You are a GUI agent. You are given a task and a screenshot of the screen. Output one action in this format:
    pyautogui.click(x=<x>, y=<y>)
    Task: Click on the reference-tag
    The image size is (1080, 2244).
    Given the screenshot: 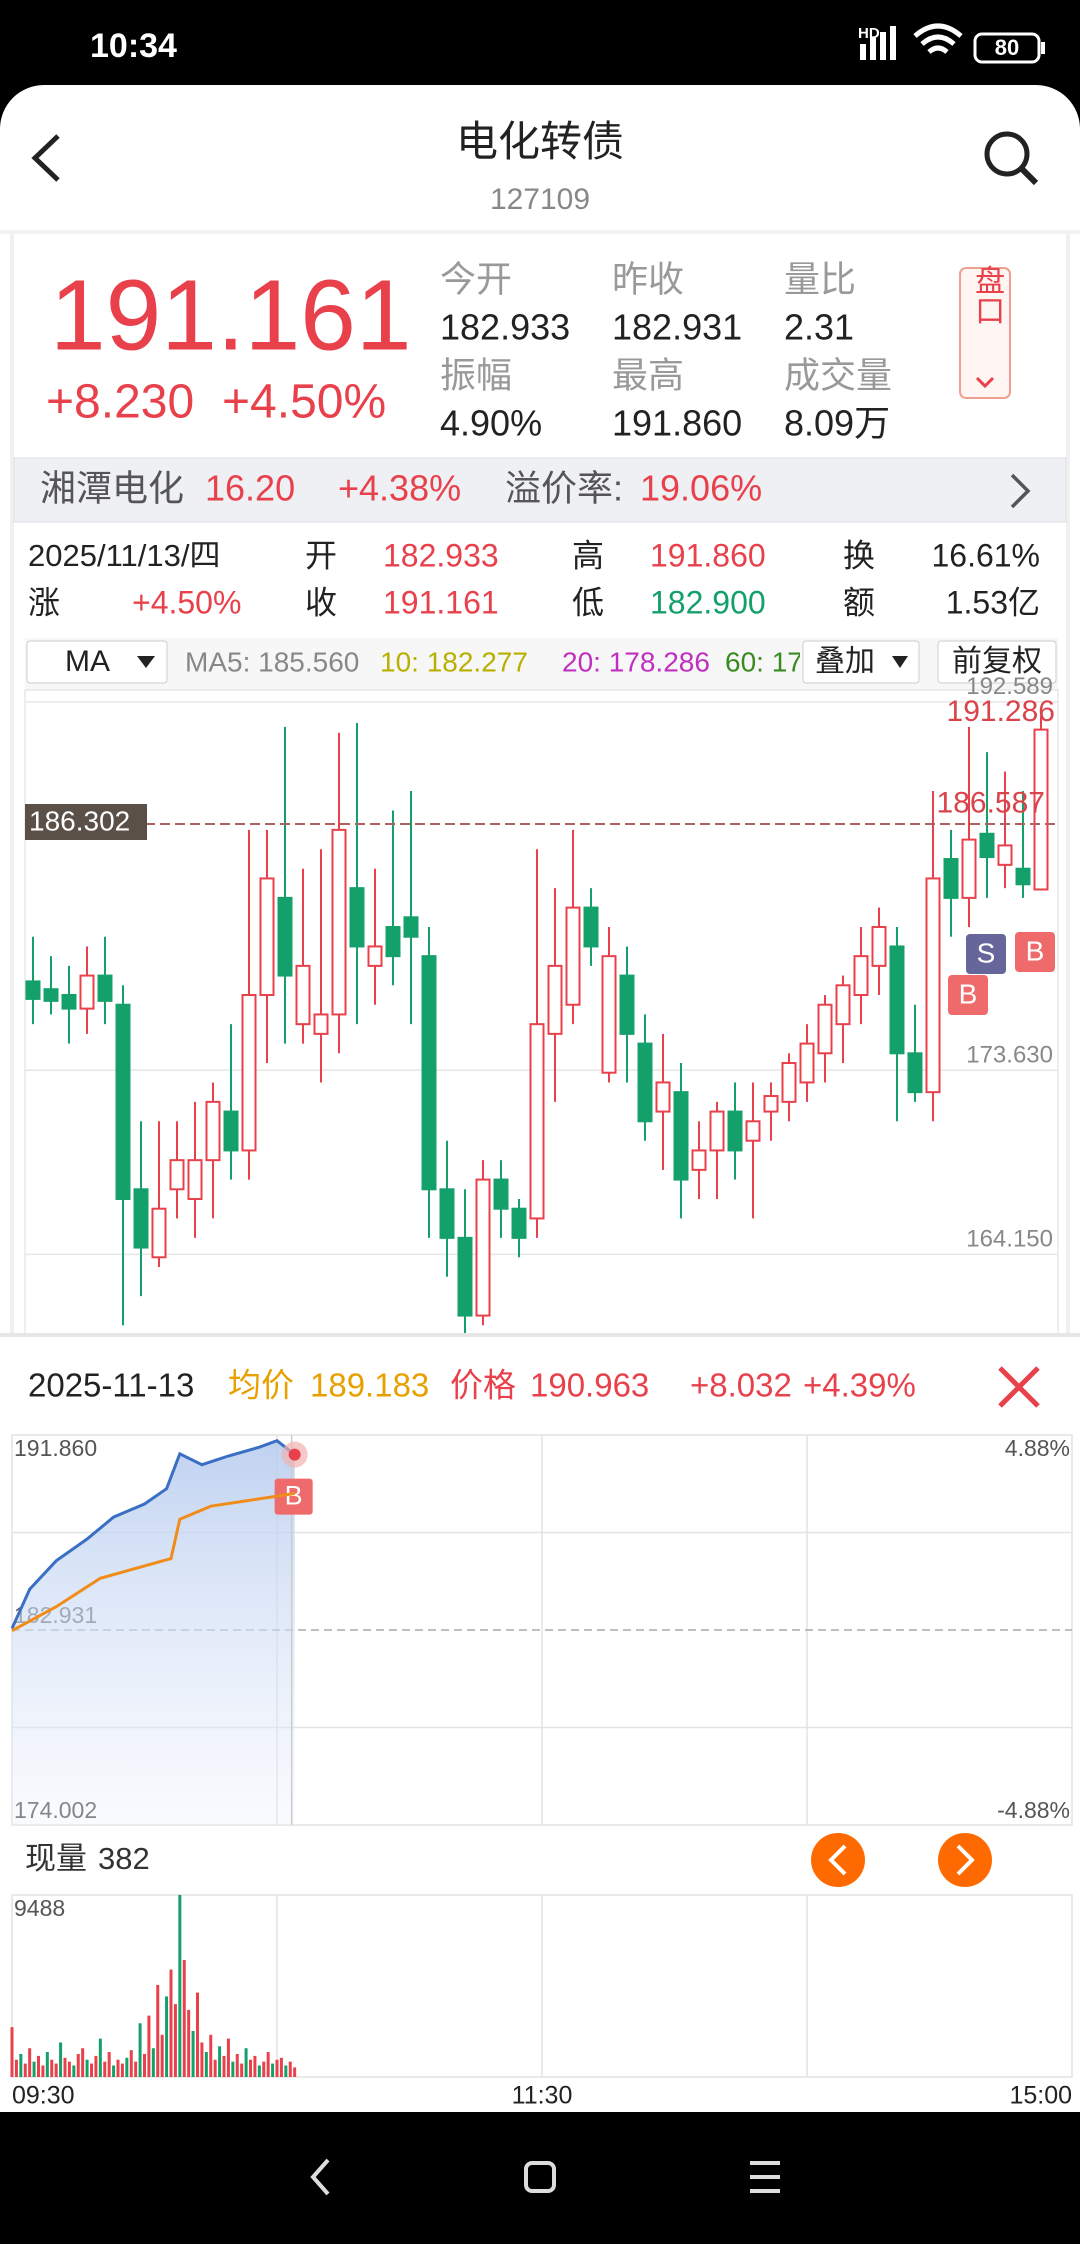 What is the action you would take?
    pyautogui.click(x=86, y=822)
    